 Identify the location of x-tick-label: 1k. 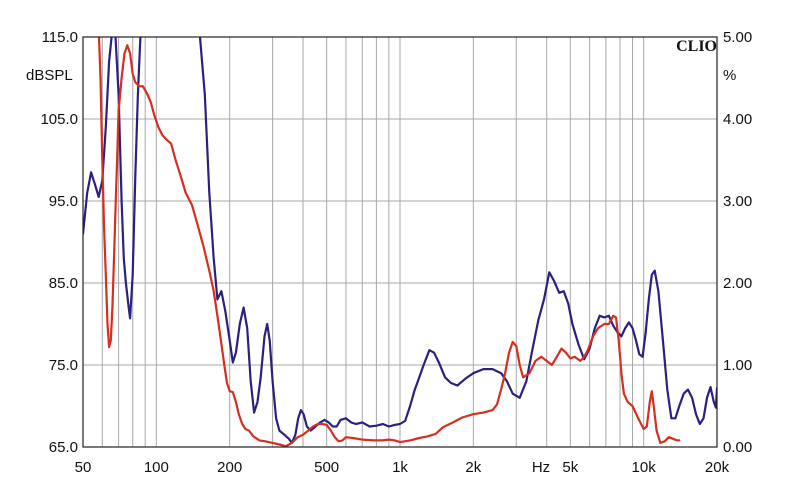
(400, 467).